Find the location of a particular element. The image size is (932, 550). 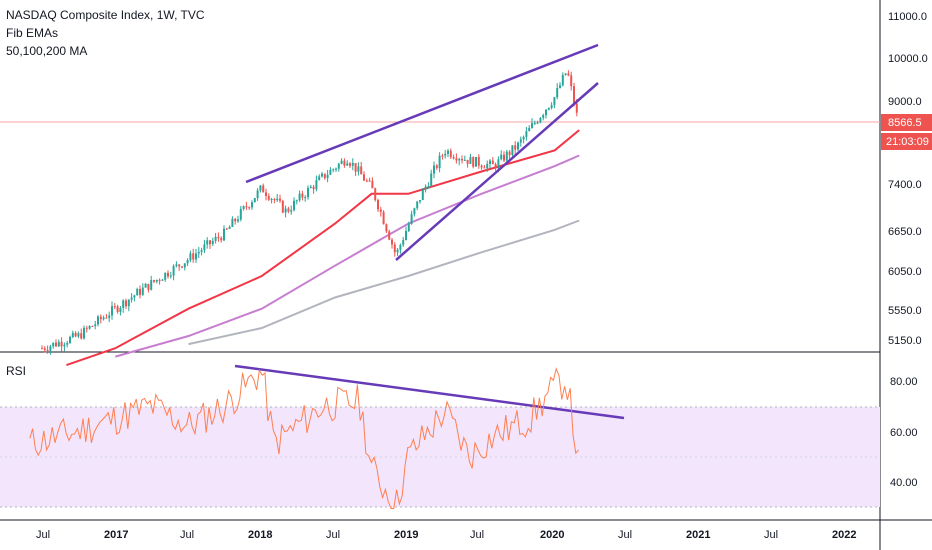

rsi-tick: 60.00 is located at coordinates (904, 433).